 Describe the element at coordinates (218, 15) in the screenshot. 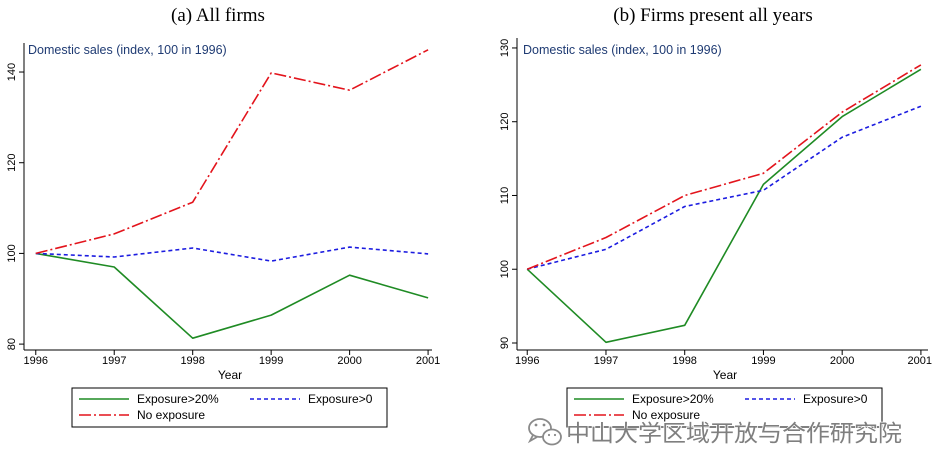

I see `chart-title: (a) All firms` at that location.